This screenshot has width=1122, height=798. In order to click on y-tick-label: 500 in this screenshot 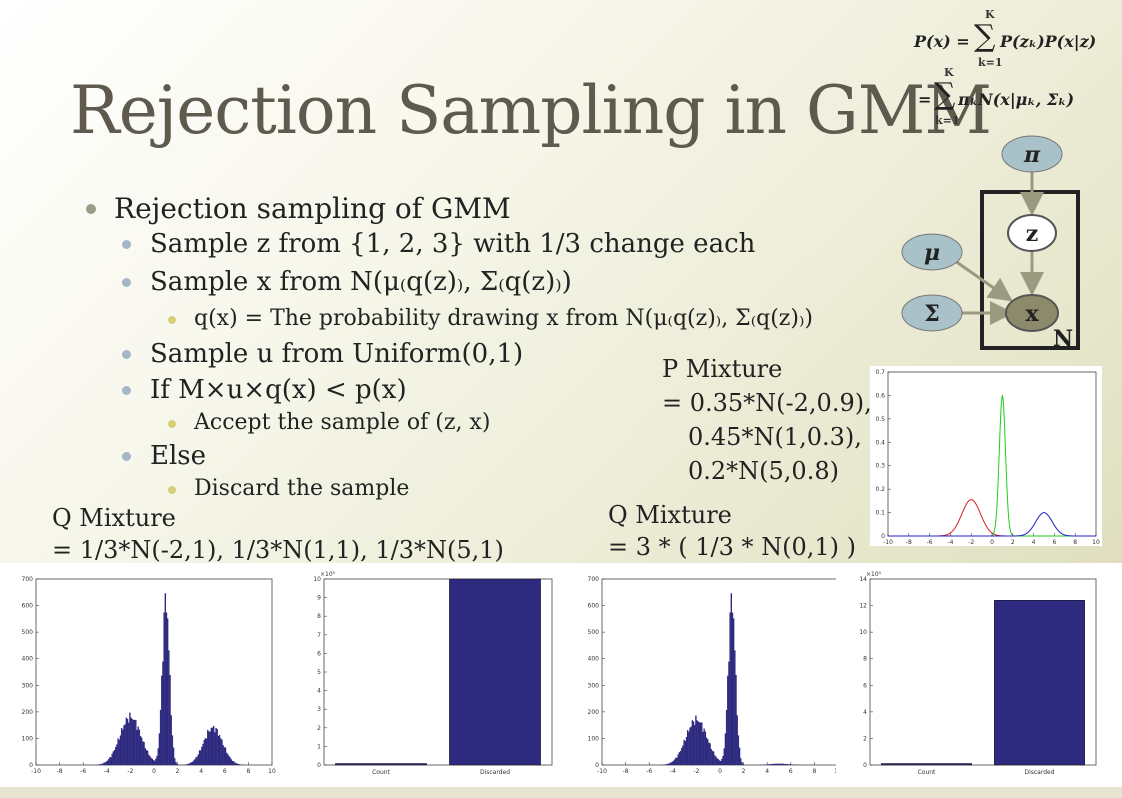, I will do `click(28, 632)`.